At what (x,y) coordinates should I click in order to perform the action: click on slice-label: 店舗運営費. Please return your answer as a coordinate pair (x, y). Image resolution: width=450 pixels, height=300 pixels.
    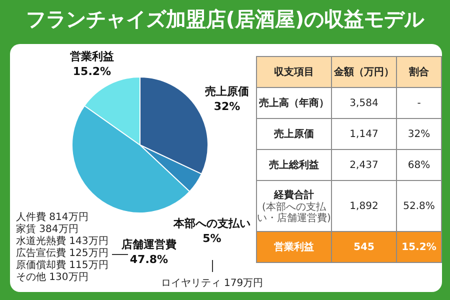
    Looking at the image, I should click on (148, 244).